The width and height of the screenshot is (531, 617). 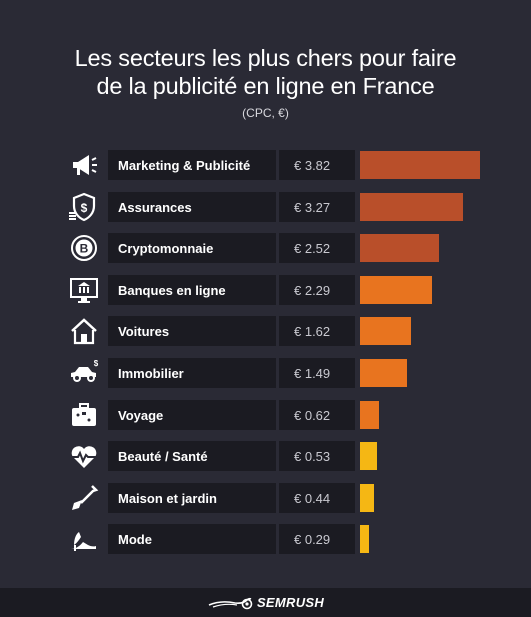 What do you see at coordinates (265, 86) in the screenshot?
I see `chart-title-line-2: de la publicité en ligne en France` at bounding box center [265, 86].